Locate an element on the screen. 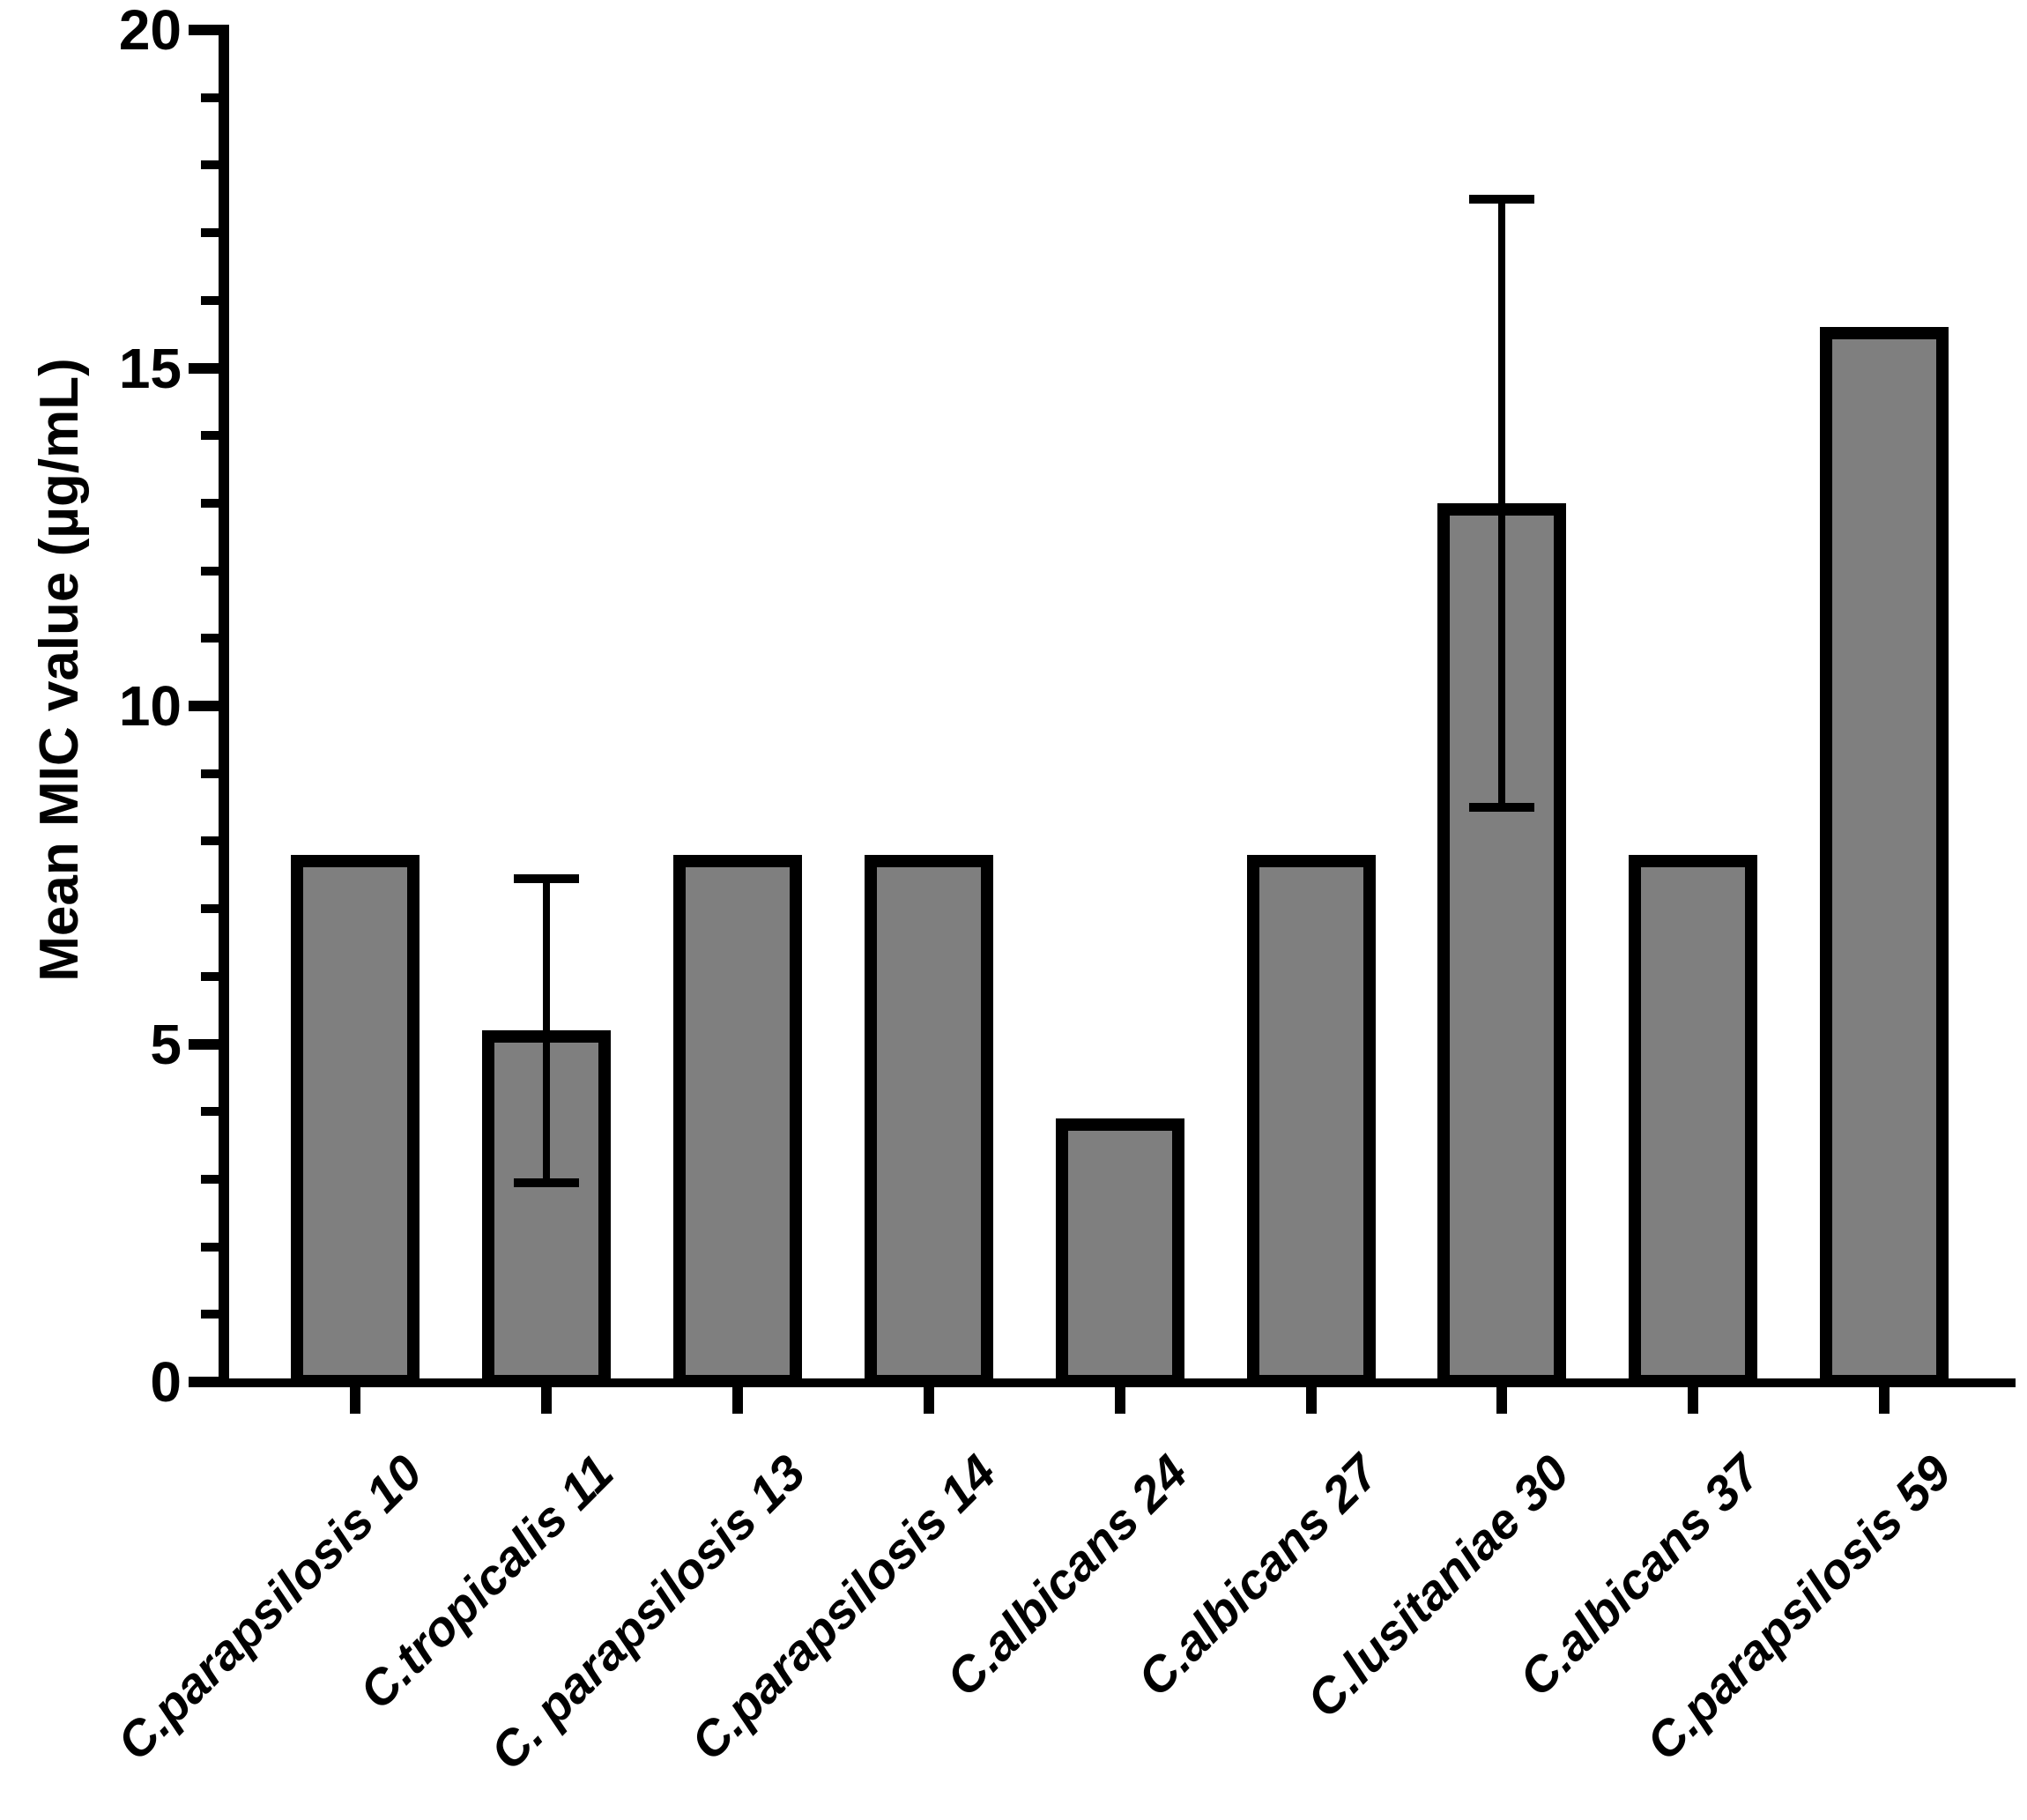 The width and height of the screenshot is (2027, 1820). y-tick-label: 5 is located at coordinates (166, 1044).